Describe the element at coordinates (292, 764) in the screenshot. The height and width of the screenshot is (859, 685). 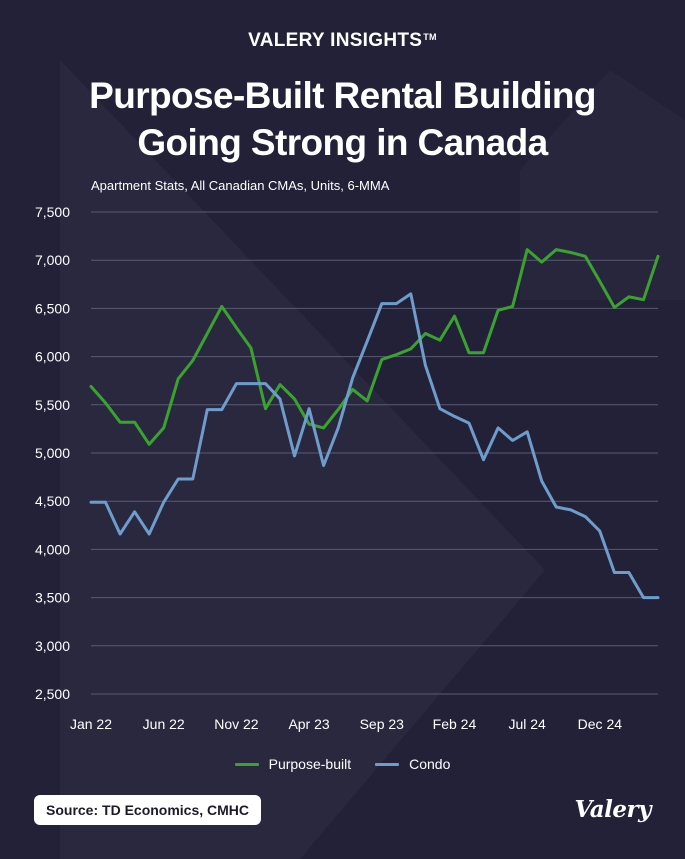
I see `legend-item-purpose-built: Purpose-built` at that location.